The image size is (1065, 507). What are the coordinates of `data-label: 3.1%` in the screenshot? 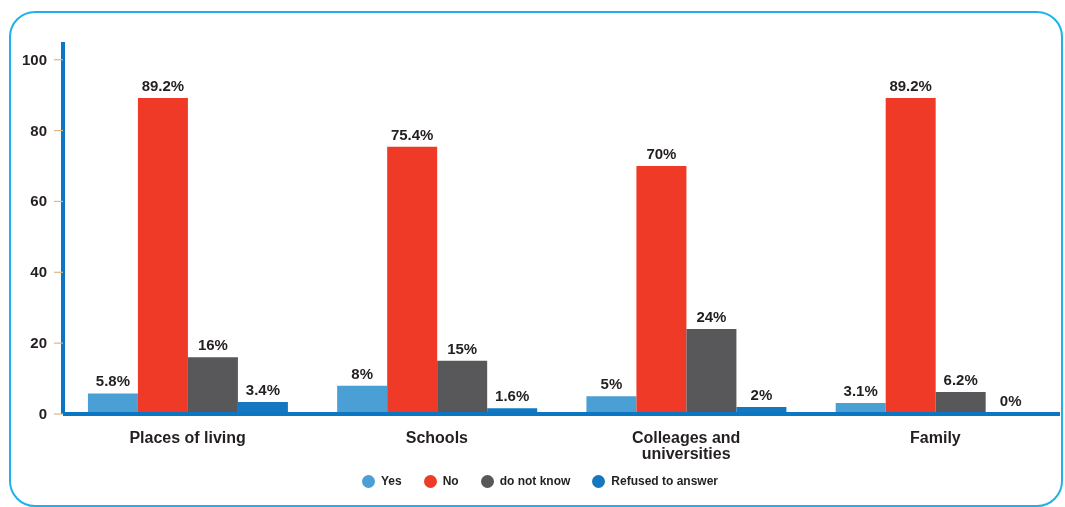 It's located at (860, 391).